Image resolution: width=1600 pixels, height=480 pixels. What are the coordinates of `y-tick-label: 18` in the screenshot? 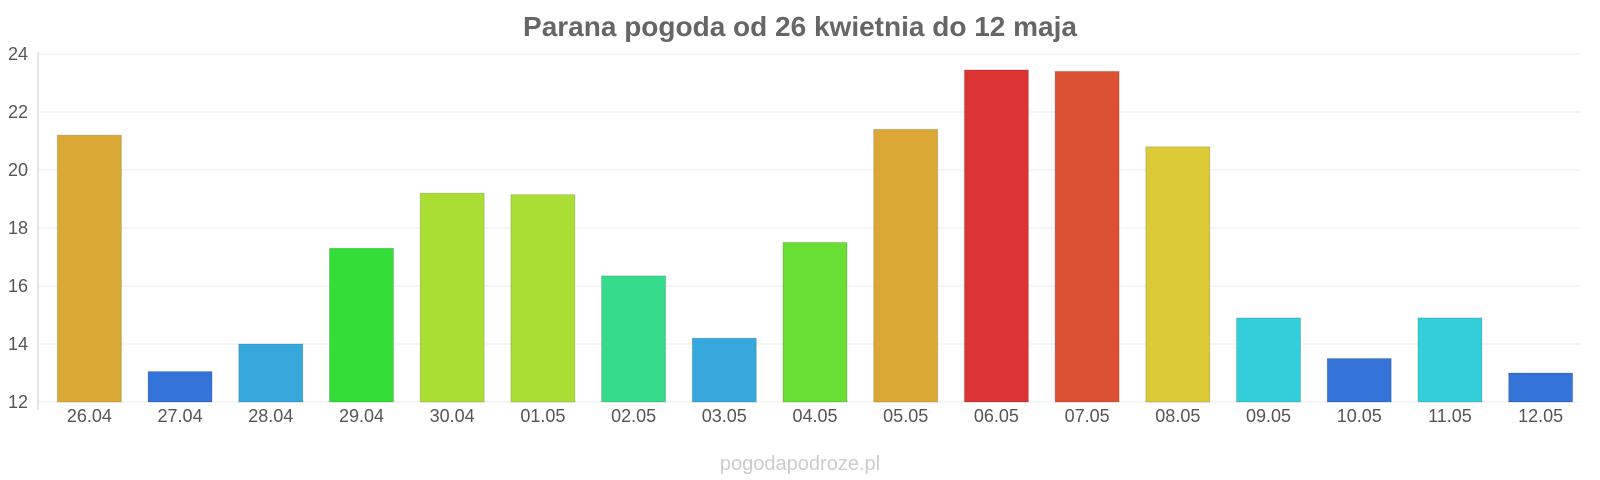 It's located at (18, 228).